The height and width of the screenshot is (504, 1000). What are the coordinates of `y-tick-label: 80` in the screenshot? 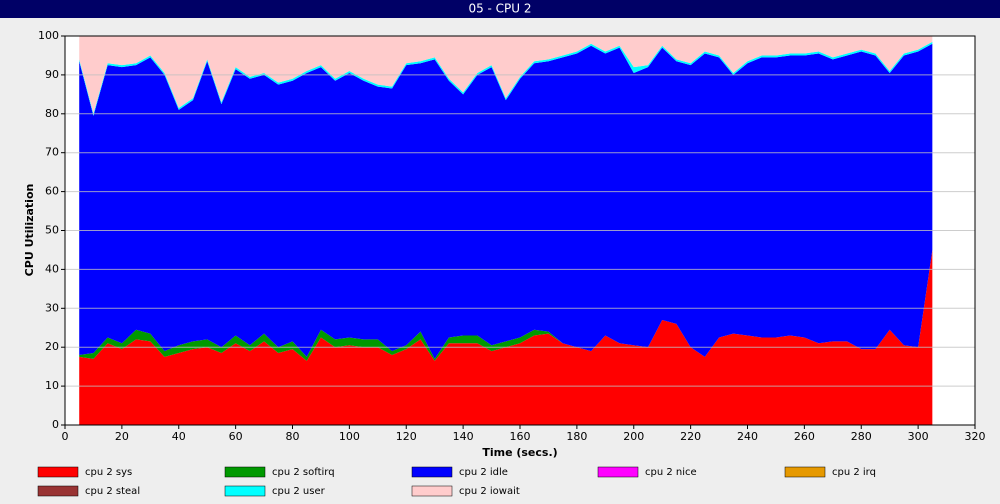 It's located at (52, 113).